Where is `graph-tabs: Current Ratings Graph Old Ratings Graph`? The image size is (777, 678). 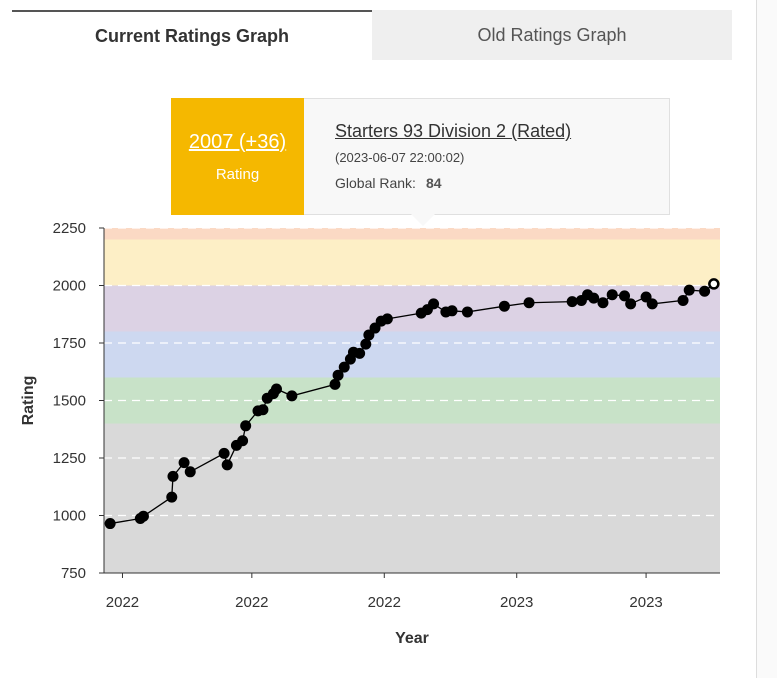
graph-tabs: Current Ratings Graph Old Ratings Graph is located at coordinates (372, 35).